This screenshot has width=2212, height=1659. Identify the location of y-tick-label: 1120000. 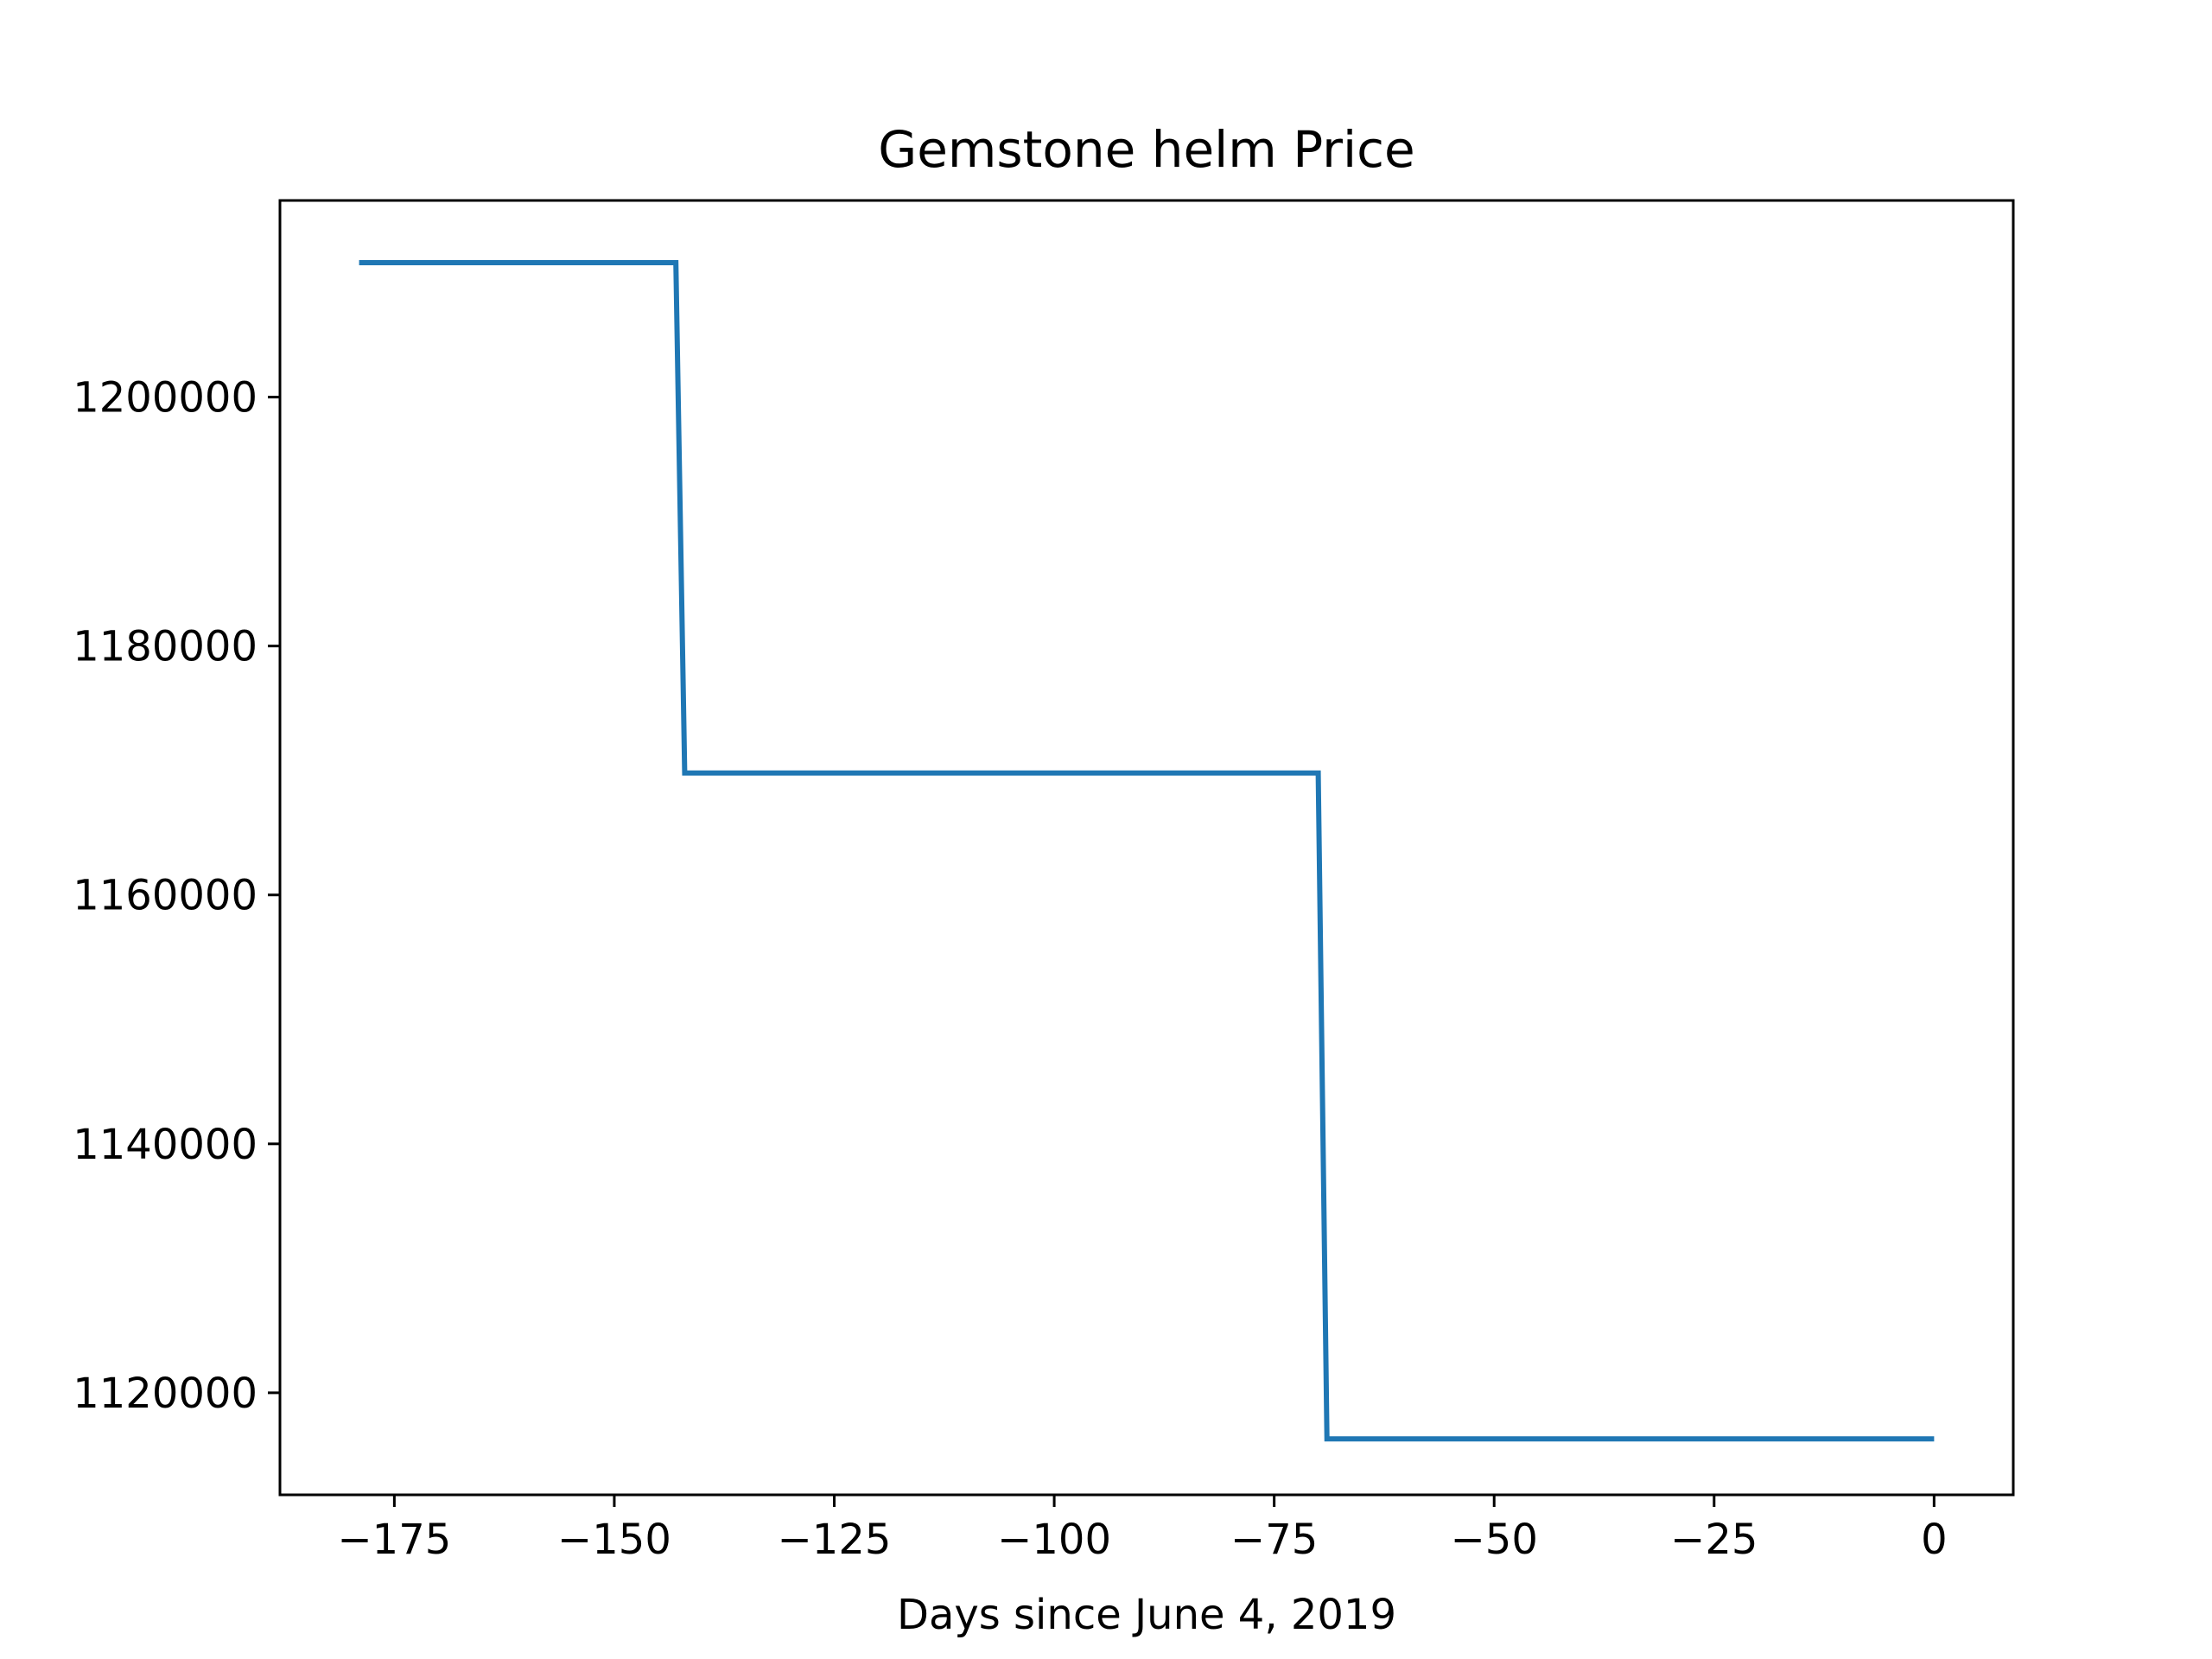
(165, 1394).